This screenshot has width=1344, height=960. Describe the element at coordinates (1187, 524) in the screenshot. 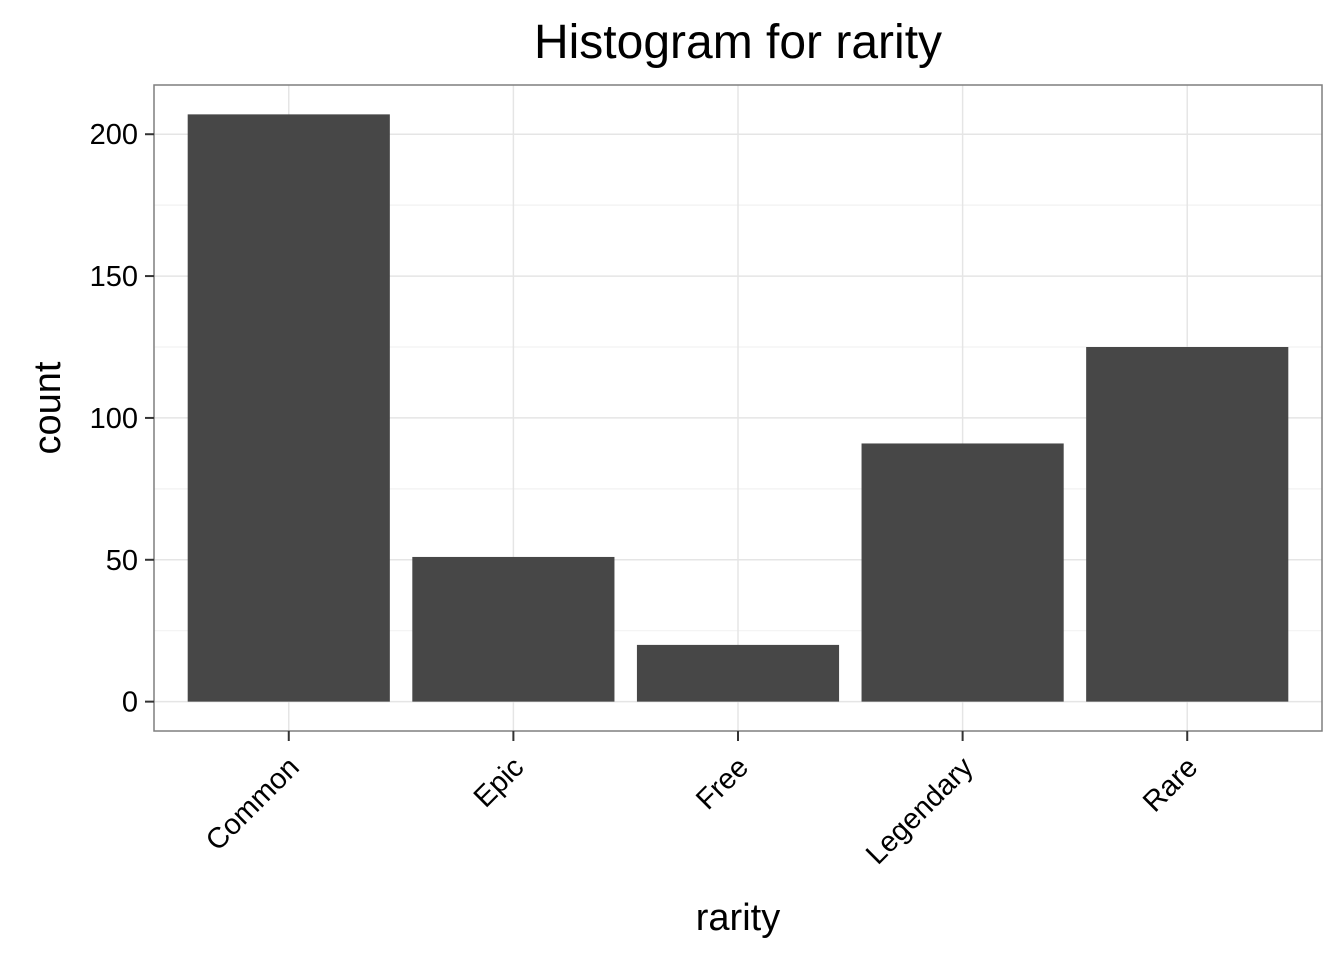

I see `bar-rare` at that location.